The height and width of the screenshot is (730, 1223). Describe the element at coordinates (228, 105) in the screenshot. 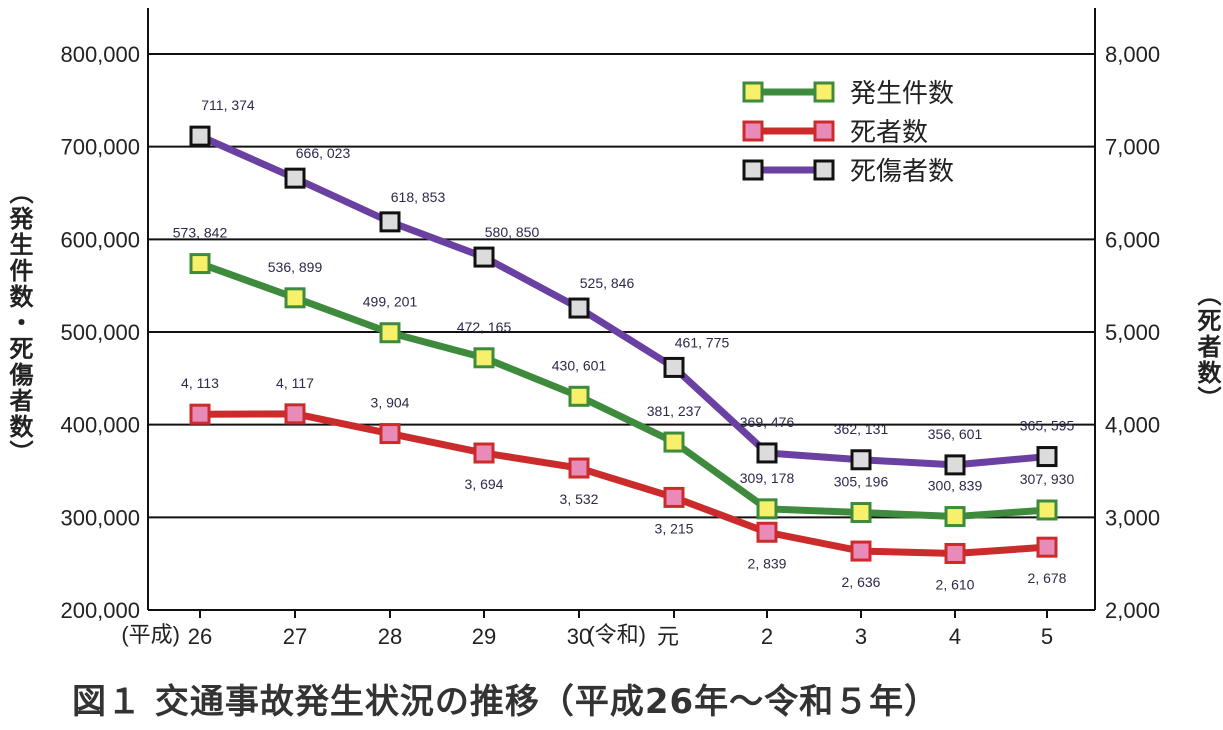

I see `data-label: 711, 374` at that location.